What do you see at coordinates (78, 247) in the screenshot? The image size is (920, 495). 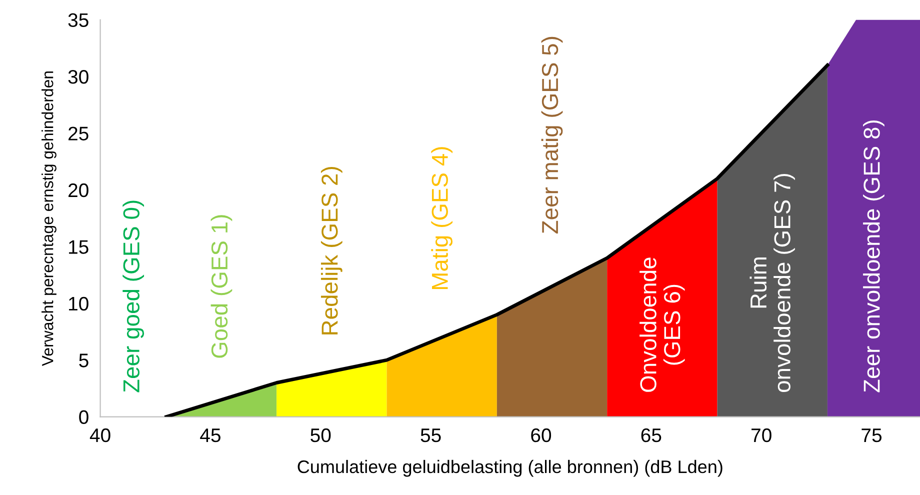 I see `y-tick-label: 15` at bounding box center [78, 247].